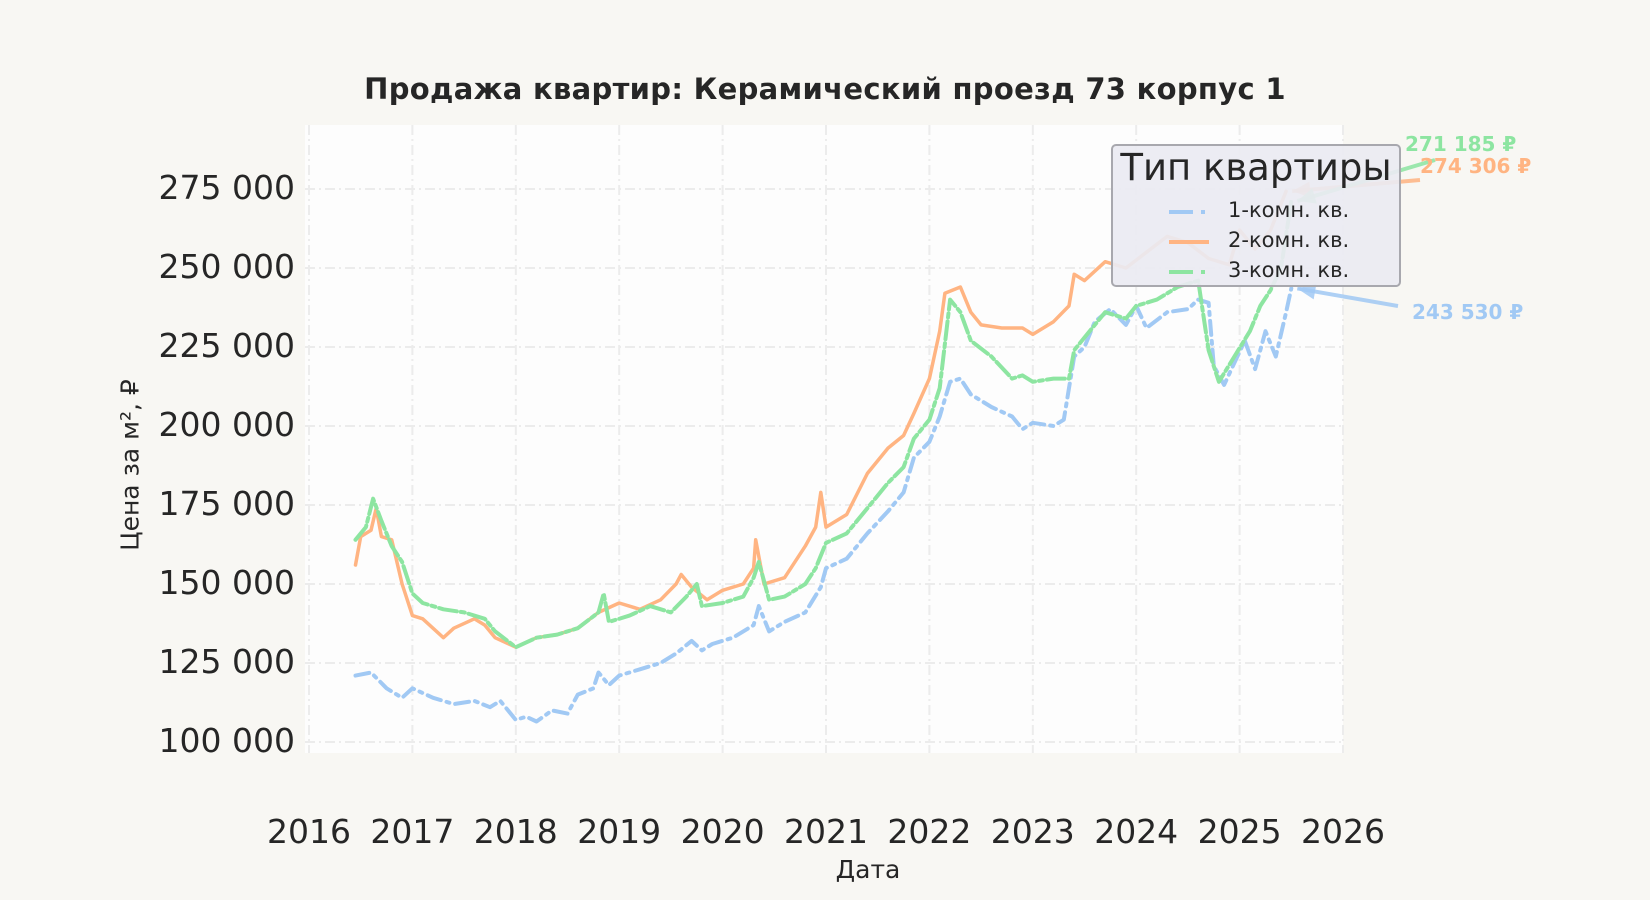  Describe the element at coordinates (226, 345) in the screenshot. I see `y-tick-label: 225 000` at that location.